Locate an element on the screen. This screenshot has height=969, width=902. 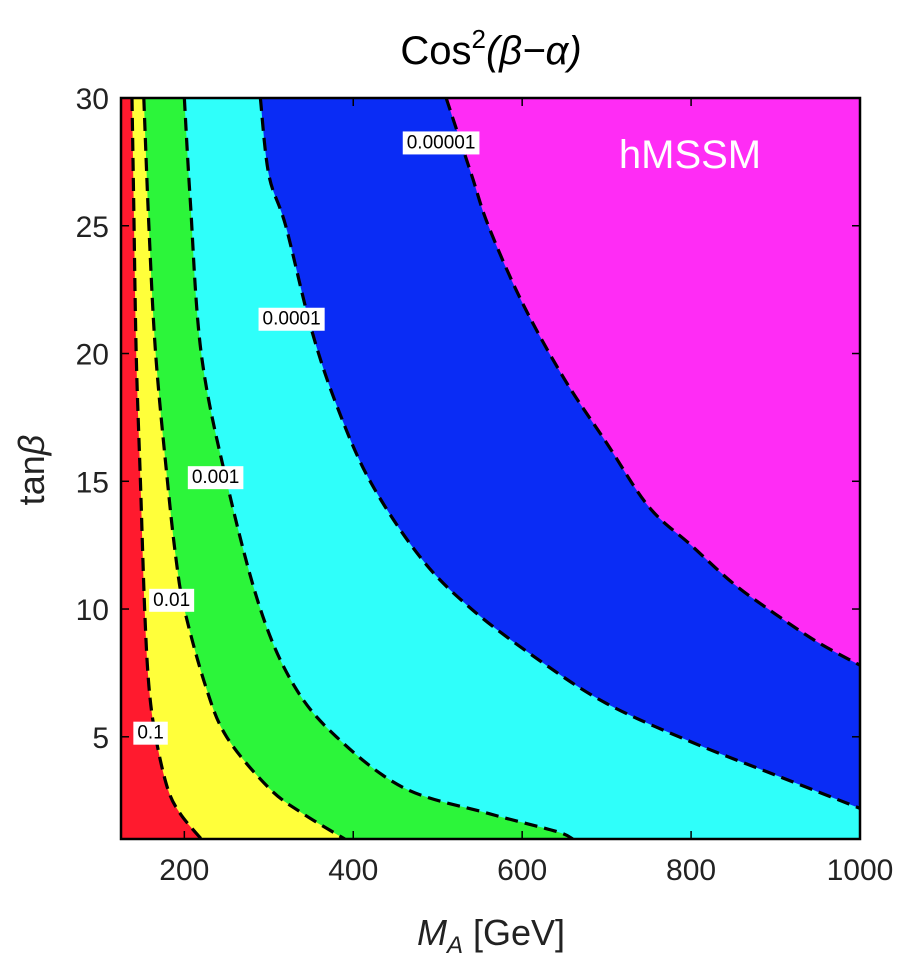
x-tick-label: 1000 is located at coordinates (860, 870).